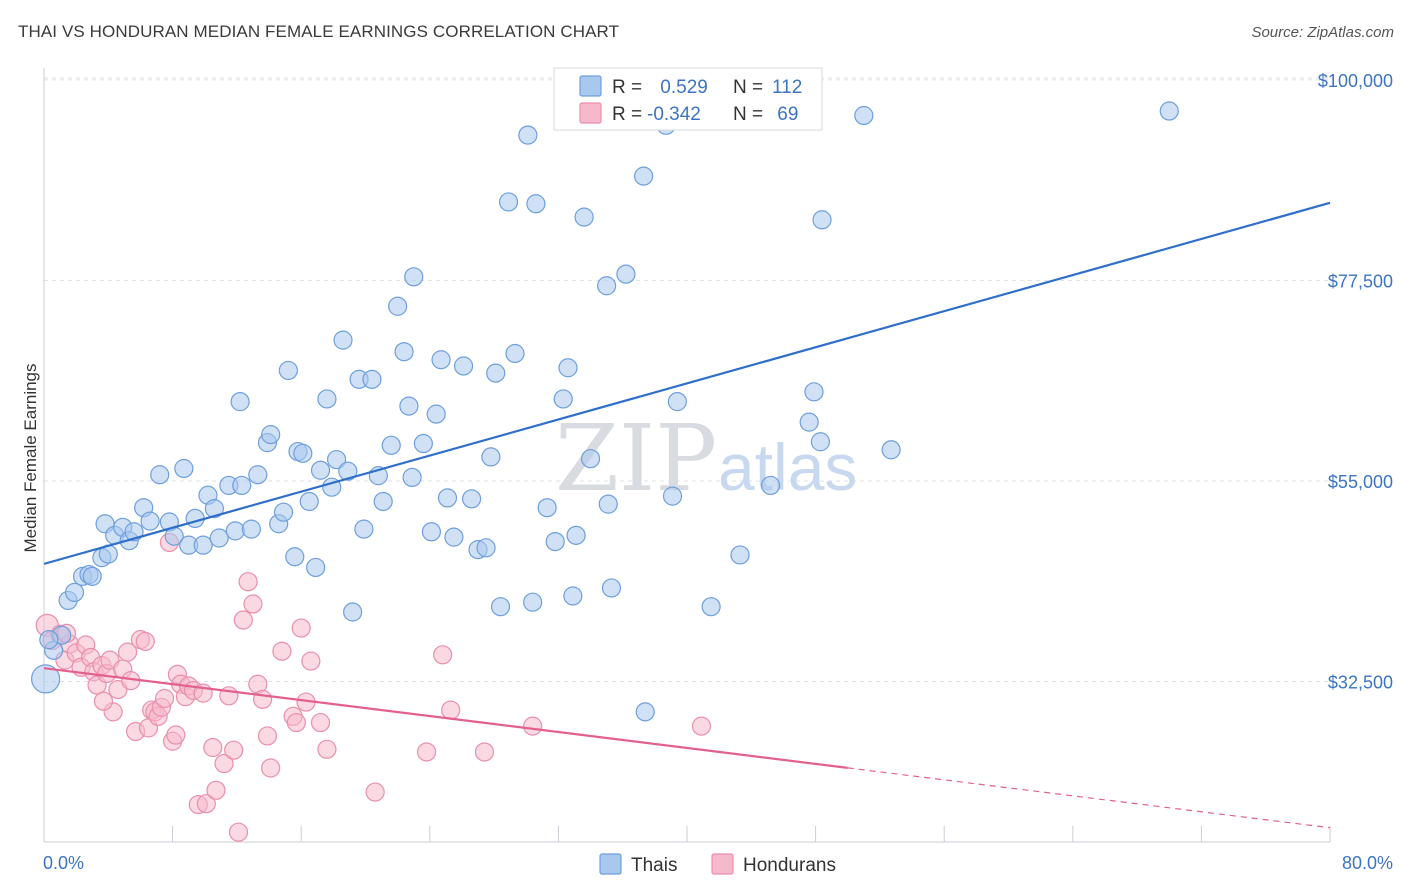  I want to click on y-tick-label: $55,000, so click(1360, 482).